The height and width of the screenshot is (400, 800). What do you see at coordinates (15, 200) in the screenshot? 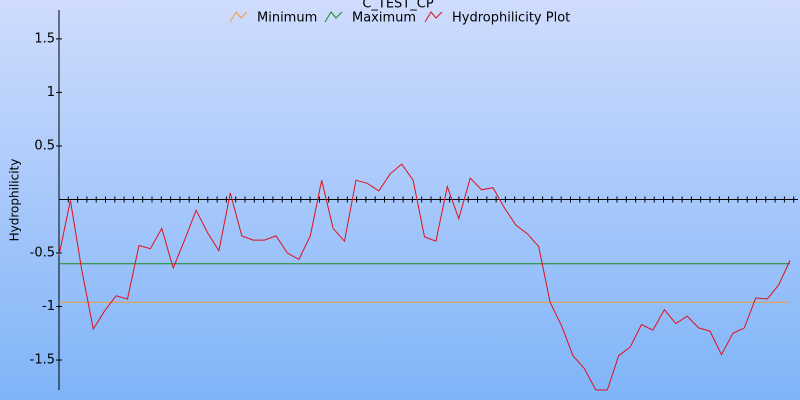
I see `y-axis-label: Hydrophilicity` at bounding box center [15, 200].